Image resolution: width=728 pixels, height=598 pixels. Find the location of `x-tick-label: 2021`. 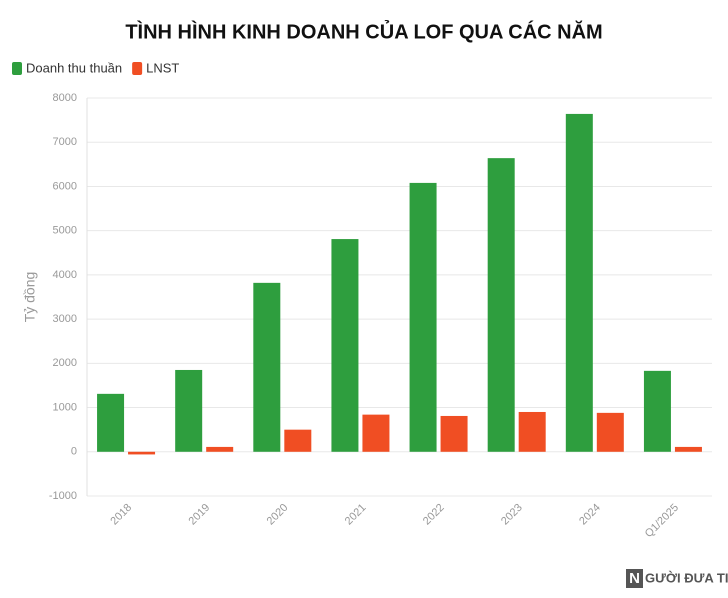

x-tick-label: 2021 is located at coordinates (356, 515).